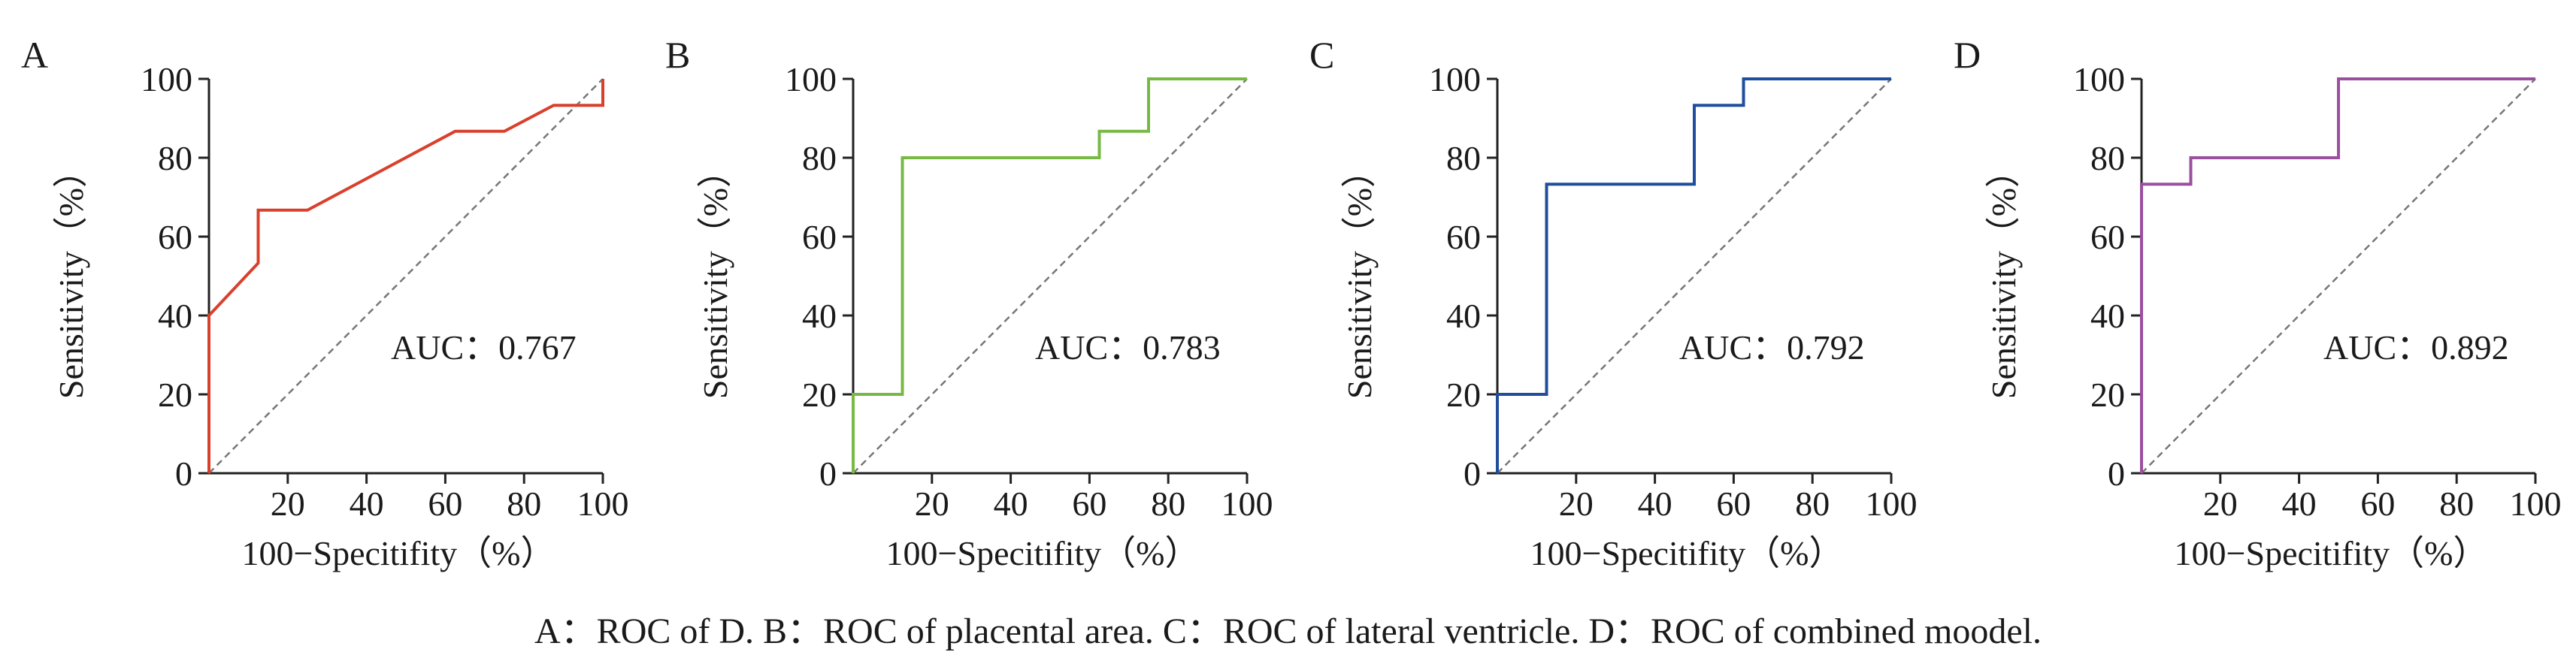 The image size is (2576, 655). Describe the element at coordinates (71, 276) in the screenshot. I see `panel-a-y-axis-title: Sensitivity（%）` at that location.